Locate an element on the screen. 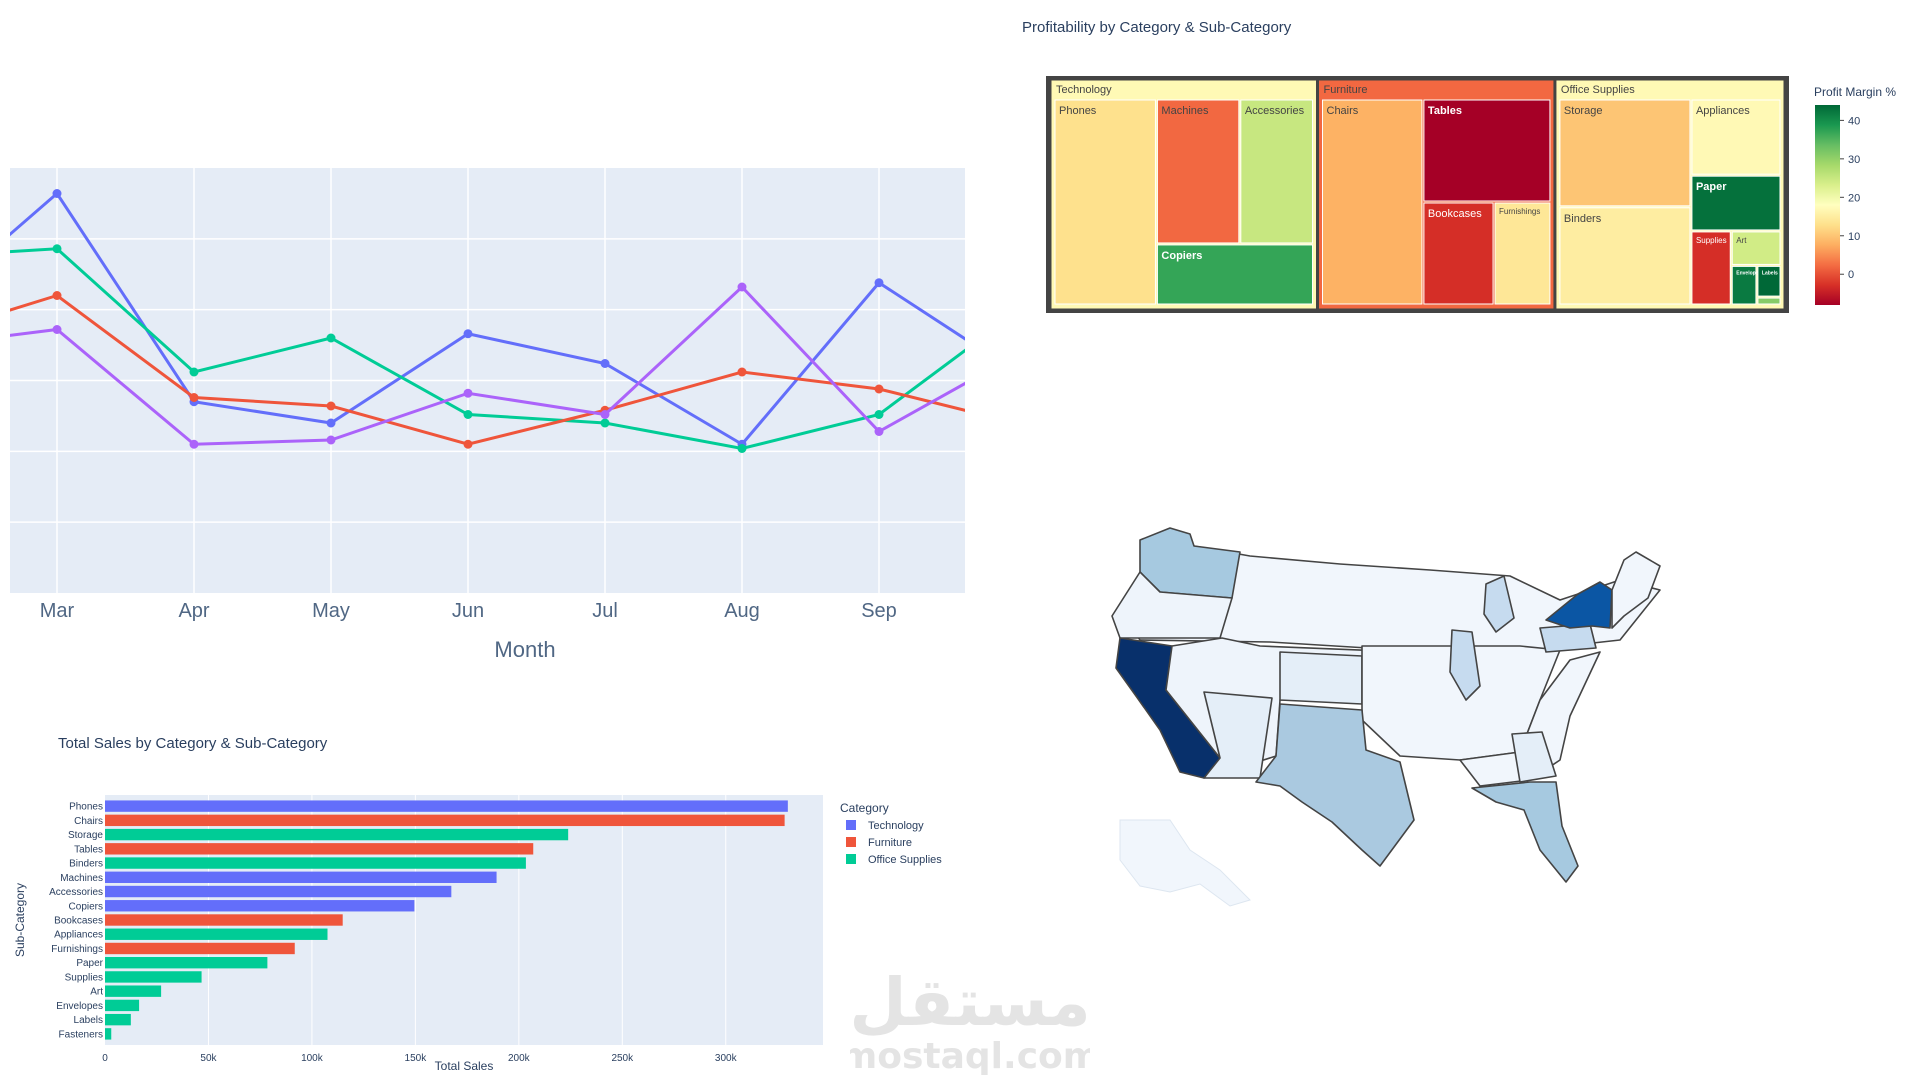 This screenshot has width=1920, height=1085. bar-copiers is located at coordinates (260, 906).